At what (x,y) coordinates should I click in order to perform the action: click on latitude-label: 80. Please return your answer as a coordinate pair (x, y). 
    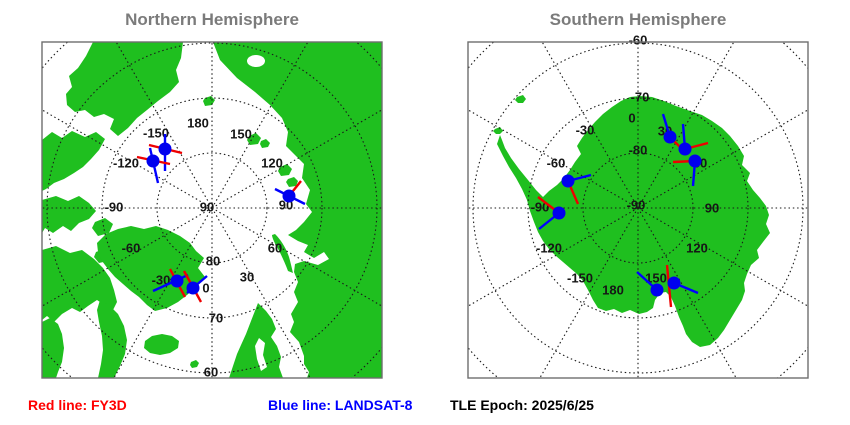
    Looking at the image, I should click on (213, 261).